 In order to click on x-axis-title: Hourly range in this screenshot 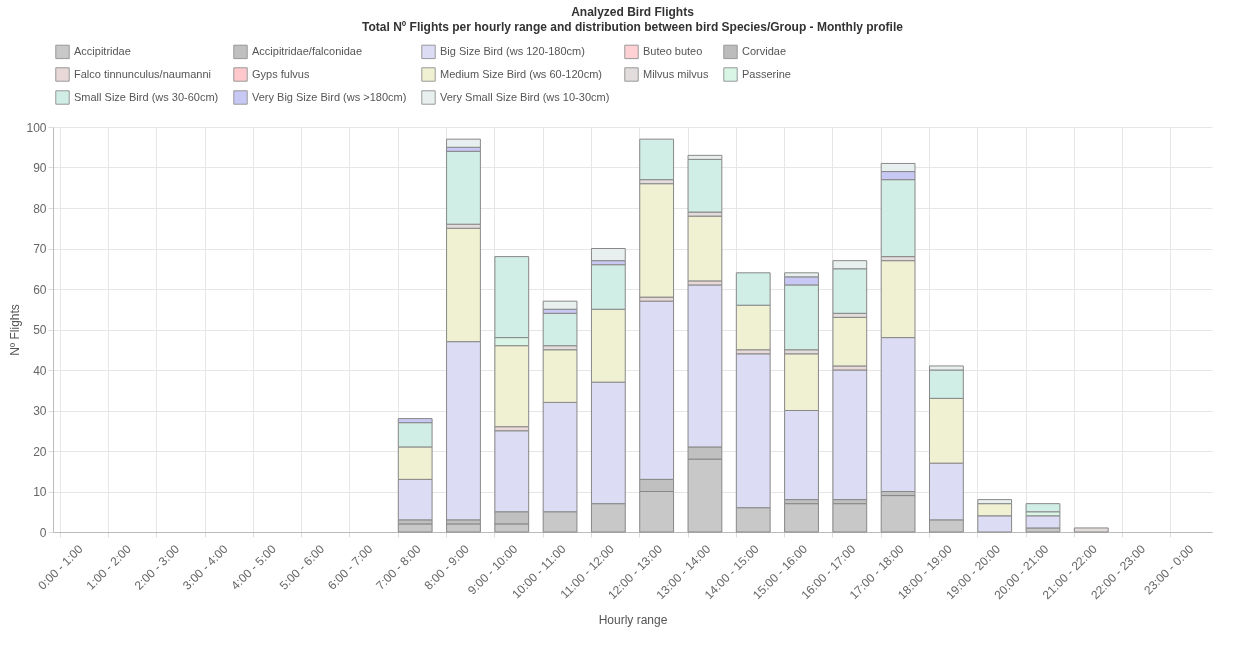, I will do `click(633, 620)`.